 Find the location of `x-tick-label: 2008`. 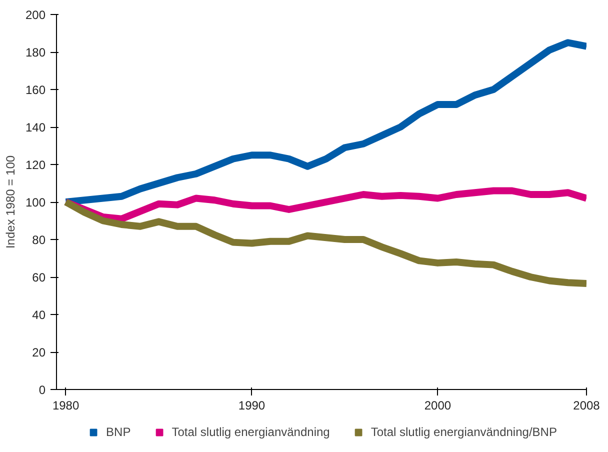

x-tick-label: 2008 is located at coordinates (586, 405).